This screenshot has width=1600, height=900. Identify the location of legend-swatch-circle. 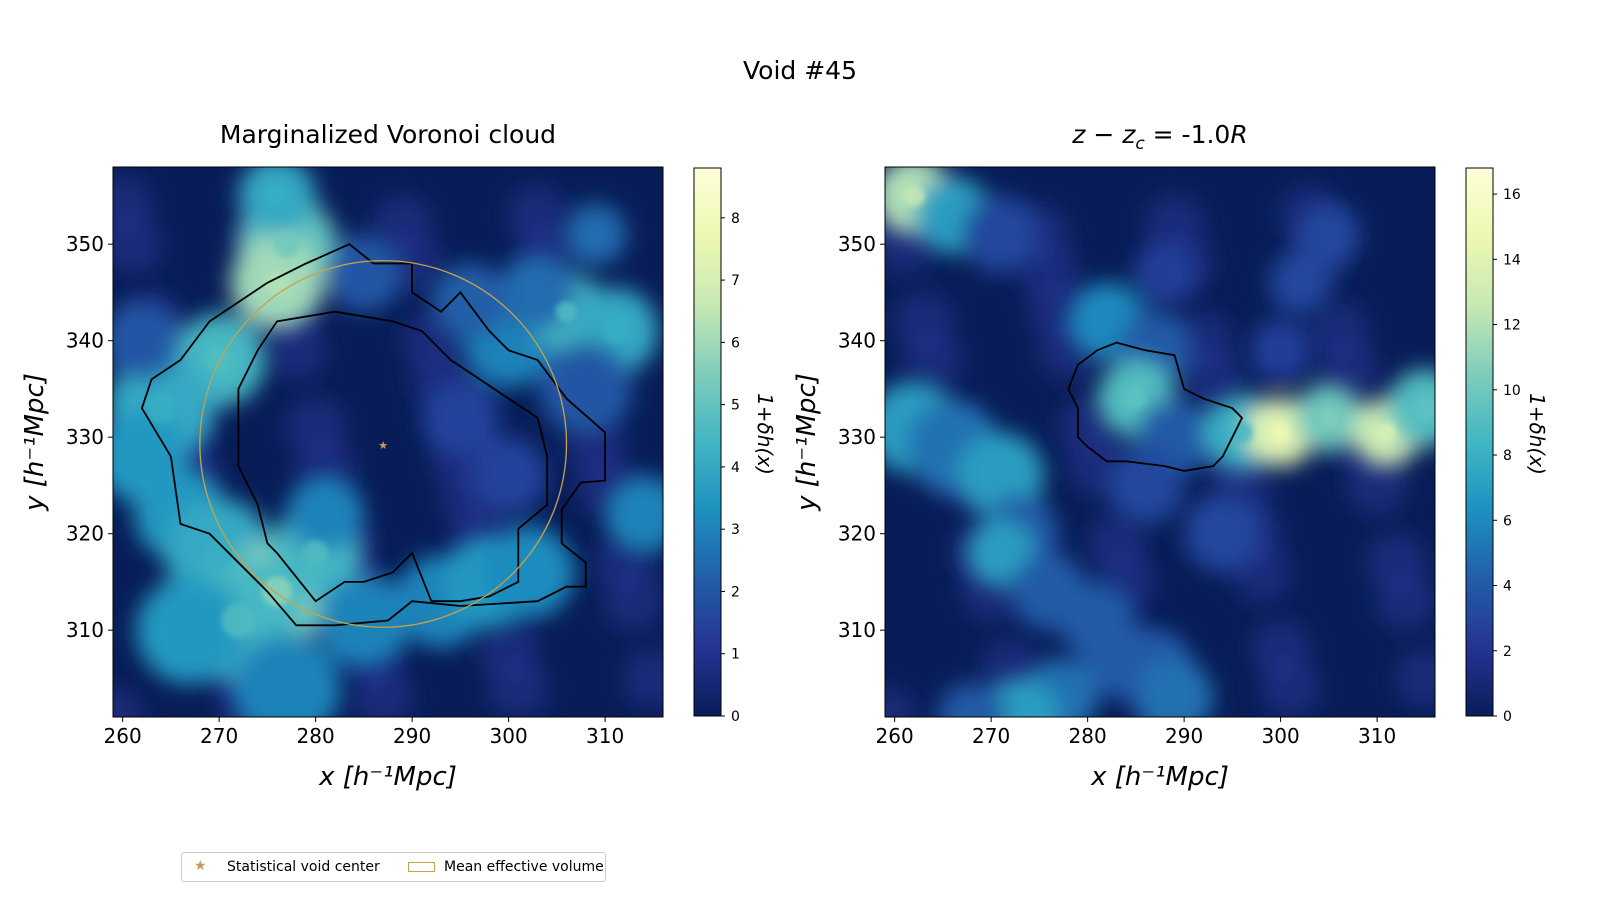
(421, 867).